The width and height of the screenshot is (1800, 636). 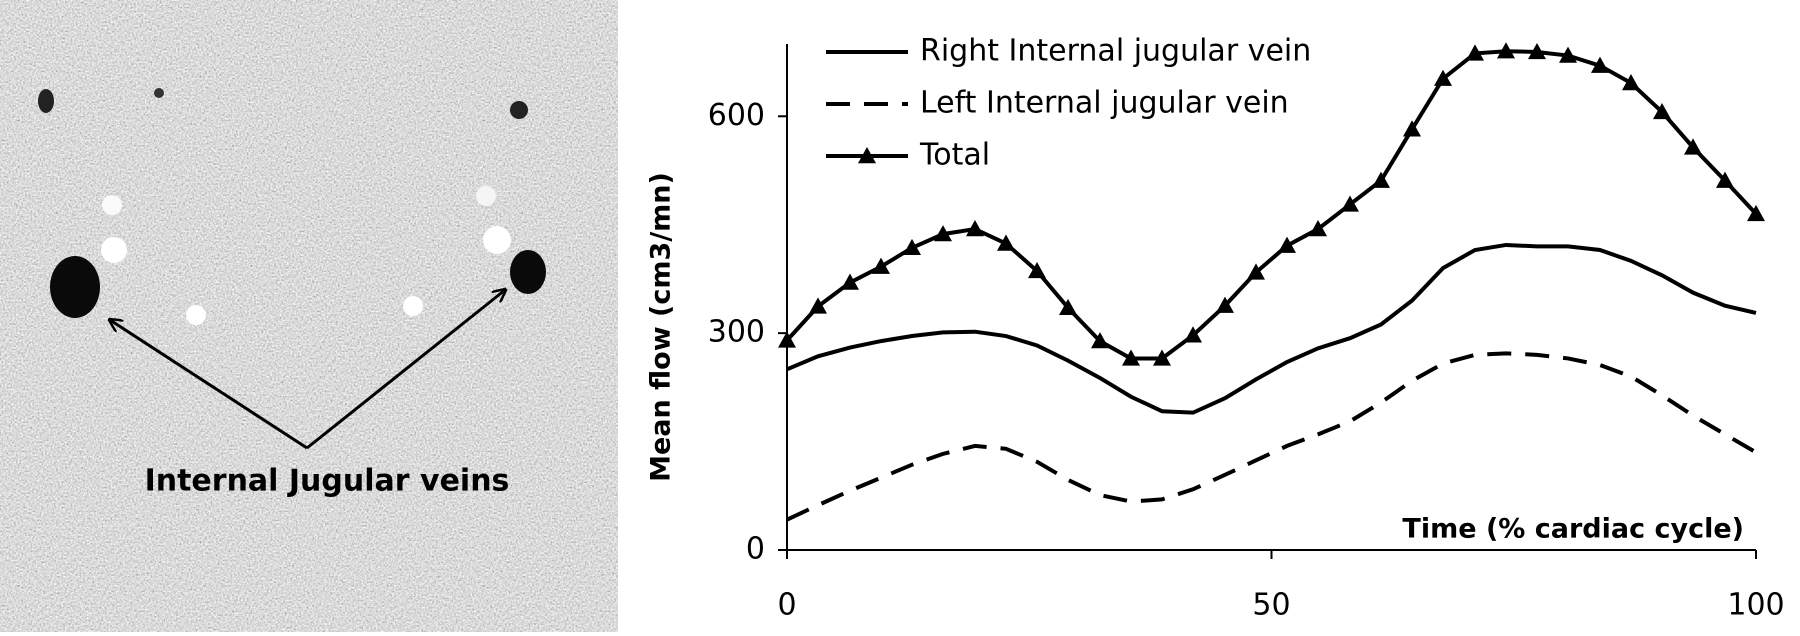 What do you see at coordinates (736, 115) in the screenshot?
I see `y-tick-label: 600` at bounding box center [736, 115].